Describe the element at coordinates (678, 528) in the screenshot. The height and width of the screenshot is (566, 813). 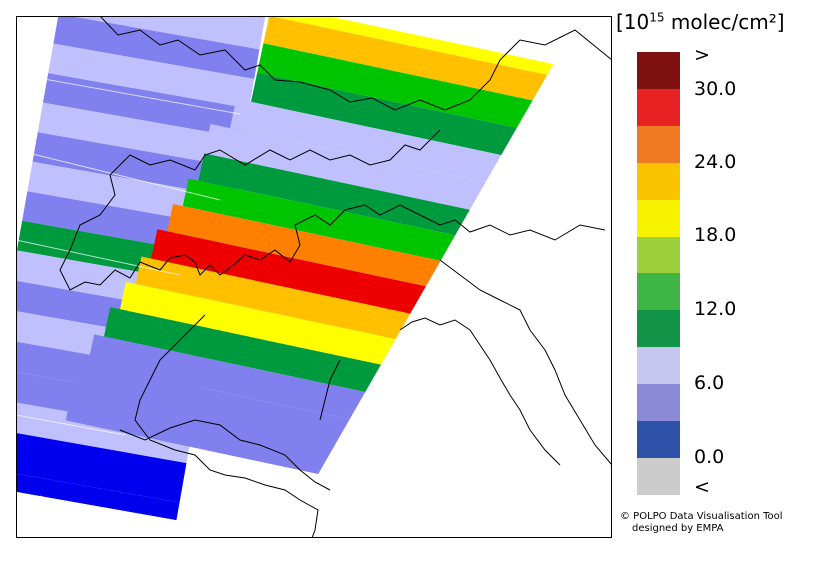
I see `credit-line-2: designed by EMPA` at that location.